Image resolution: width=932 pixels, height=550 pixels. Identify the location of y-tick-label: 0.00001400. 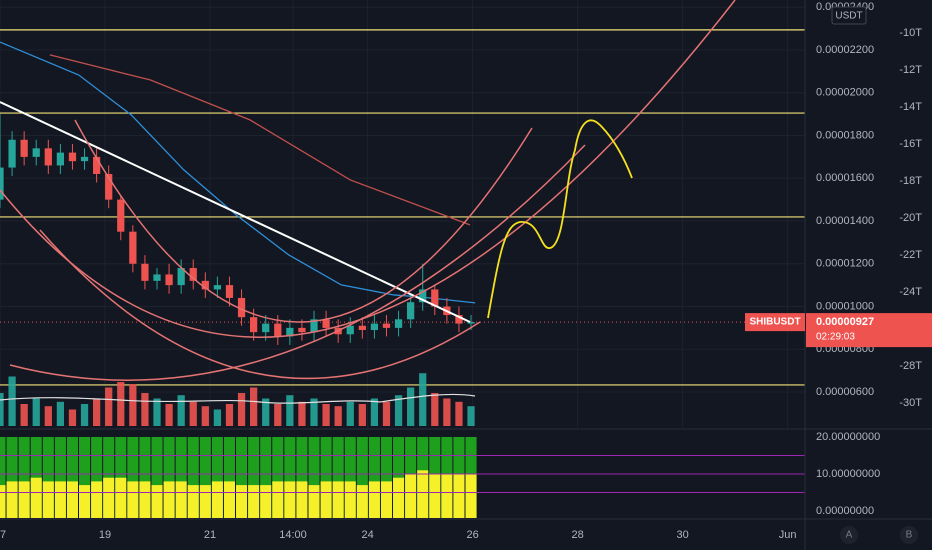
(845, 221).